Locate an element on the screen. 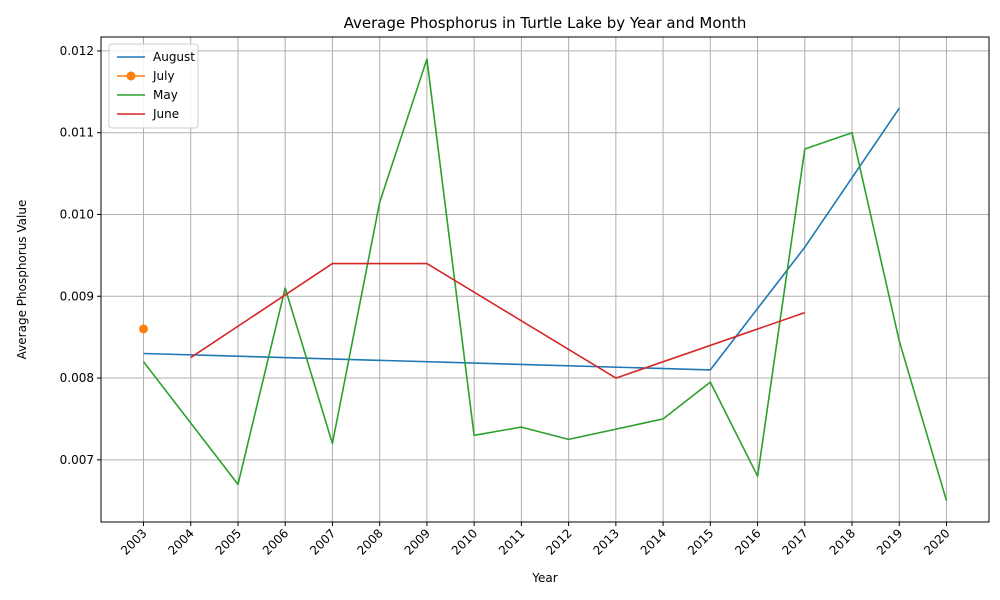  y-tick-label: 0.009 is located at coordinates (77, 296).